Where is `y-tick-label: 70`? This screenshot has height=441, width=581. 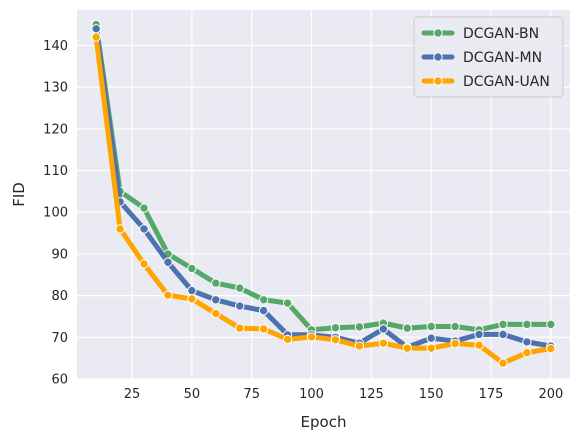
y-tick-label: 70 is located at coordinates (59, 338).